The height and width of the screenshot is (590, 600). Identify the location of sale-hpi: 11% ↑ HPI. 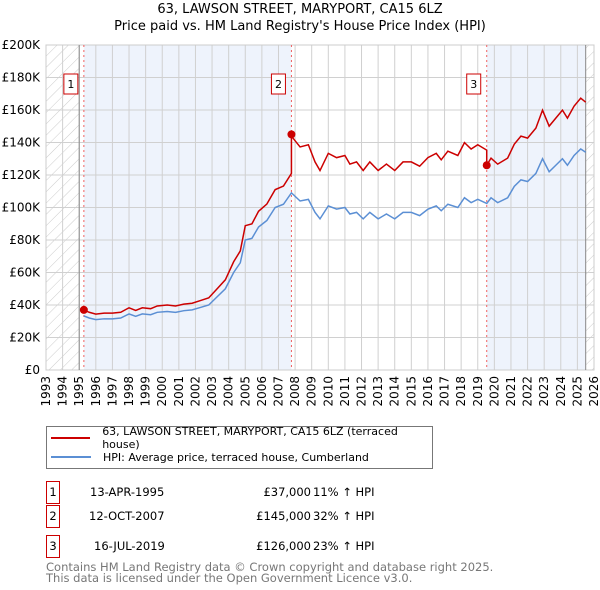
(344, 492).